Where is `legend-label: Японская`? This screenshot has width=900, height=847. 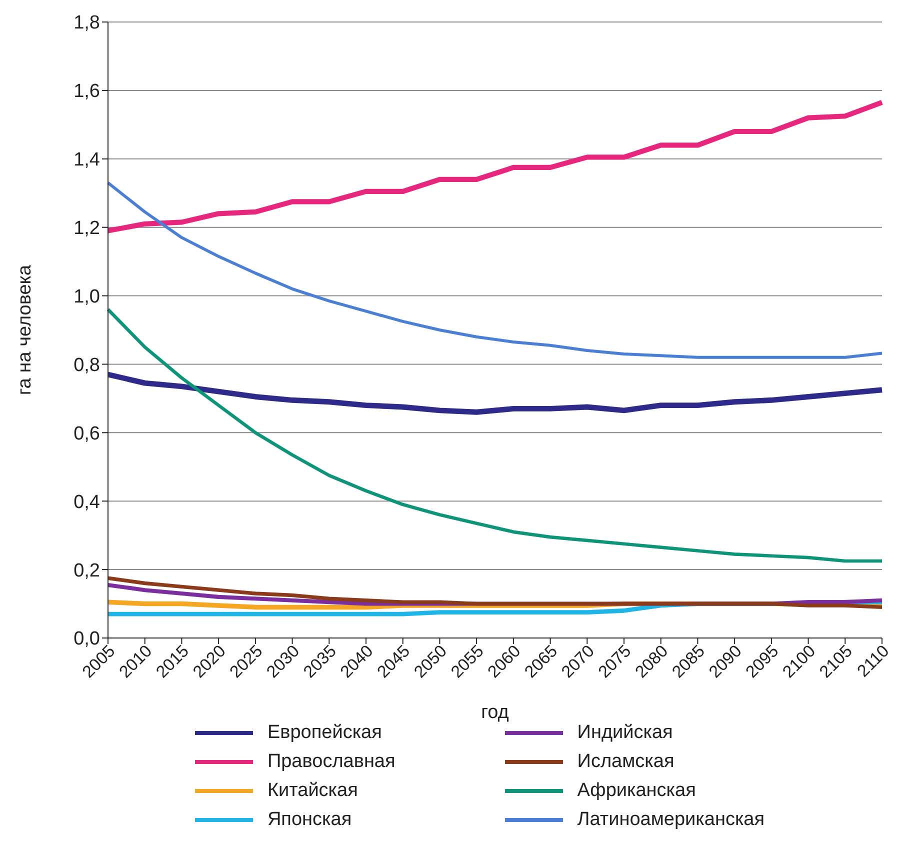 legend-label: Японская is located at coordinates (309, 819).